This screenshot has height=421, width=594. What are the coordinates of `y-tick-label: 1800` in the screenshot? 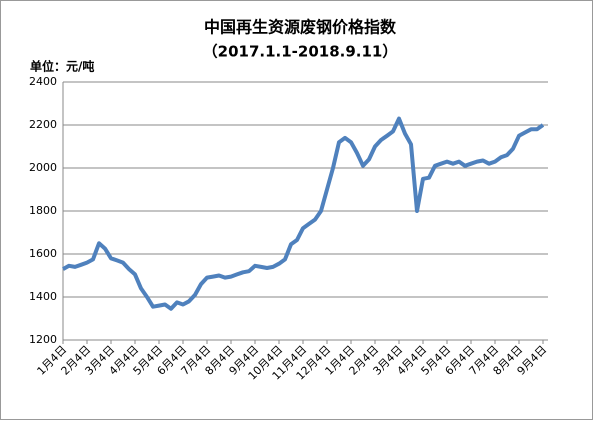 It's located at (43, 210).